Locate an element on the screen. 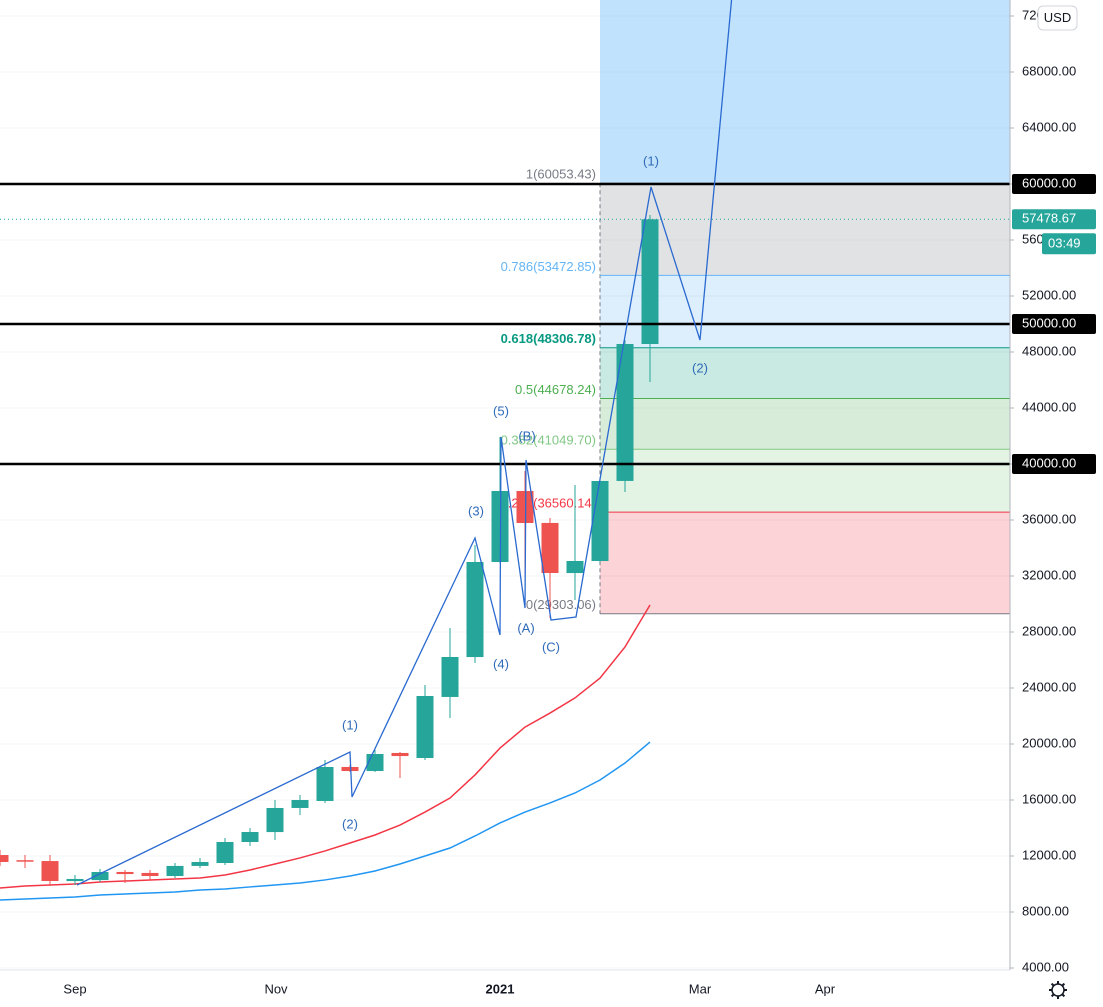  settings-button is located at coordinates (1058, 990).